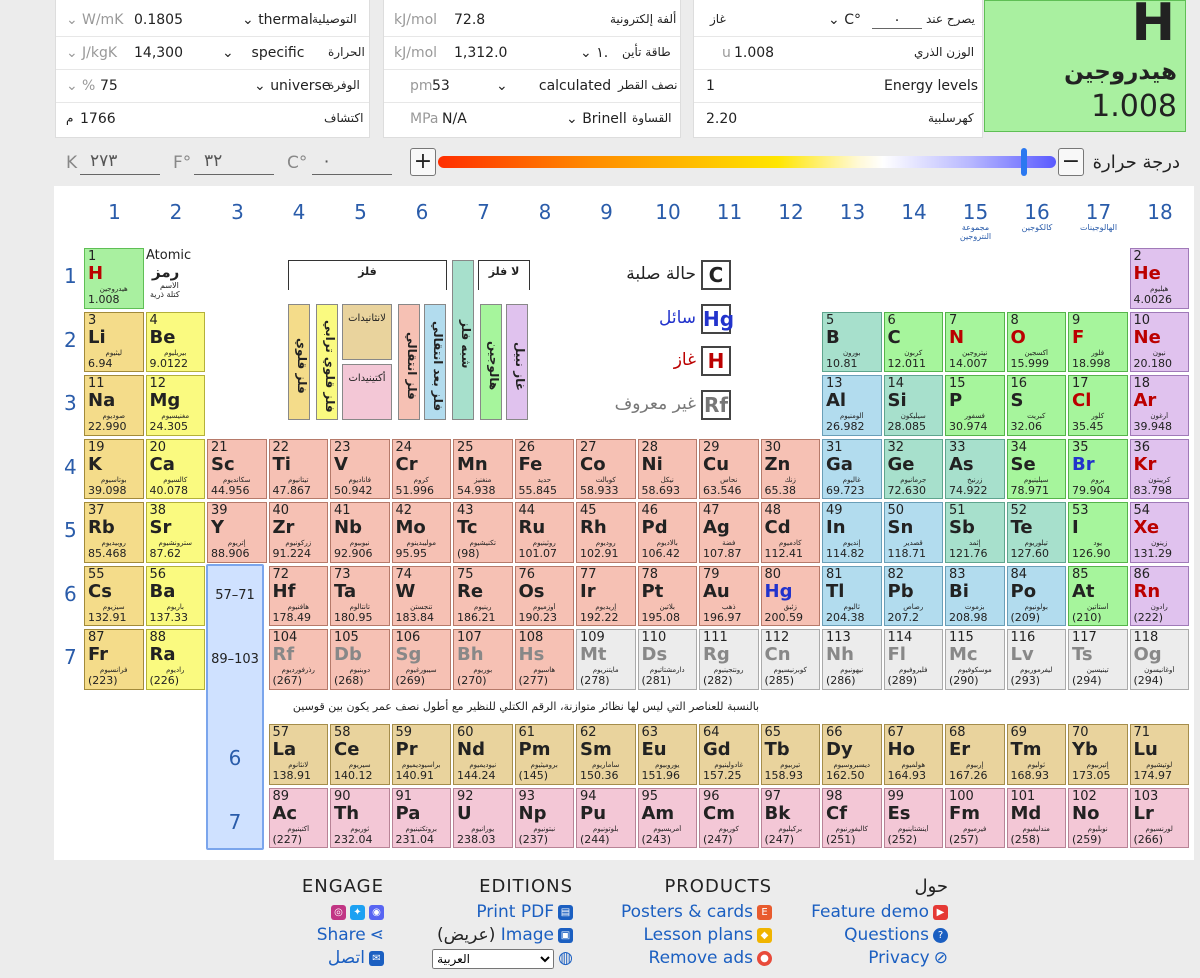 The image size is (1200, 978). What do you see at coordinates (422, 212) in the screenshot?
I see `group-number: 6` at bounding box center [422, 212].